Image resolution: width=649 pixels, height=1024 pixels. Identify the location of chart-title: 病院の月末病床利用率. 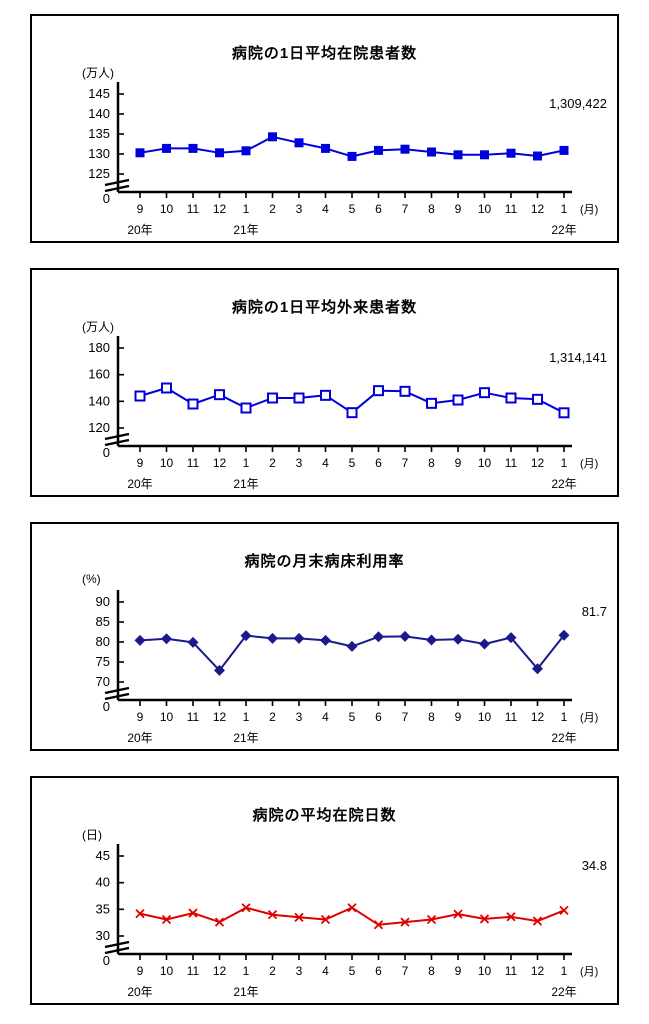
(324, 561).